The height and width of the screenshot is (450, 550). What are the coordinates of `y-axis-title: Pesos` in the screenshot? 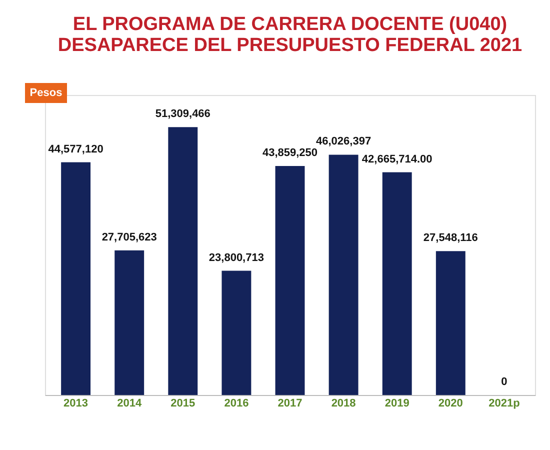 It's located at (46, 93).